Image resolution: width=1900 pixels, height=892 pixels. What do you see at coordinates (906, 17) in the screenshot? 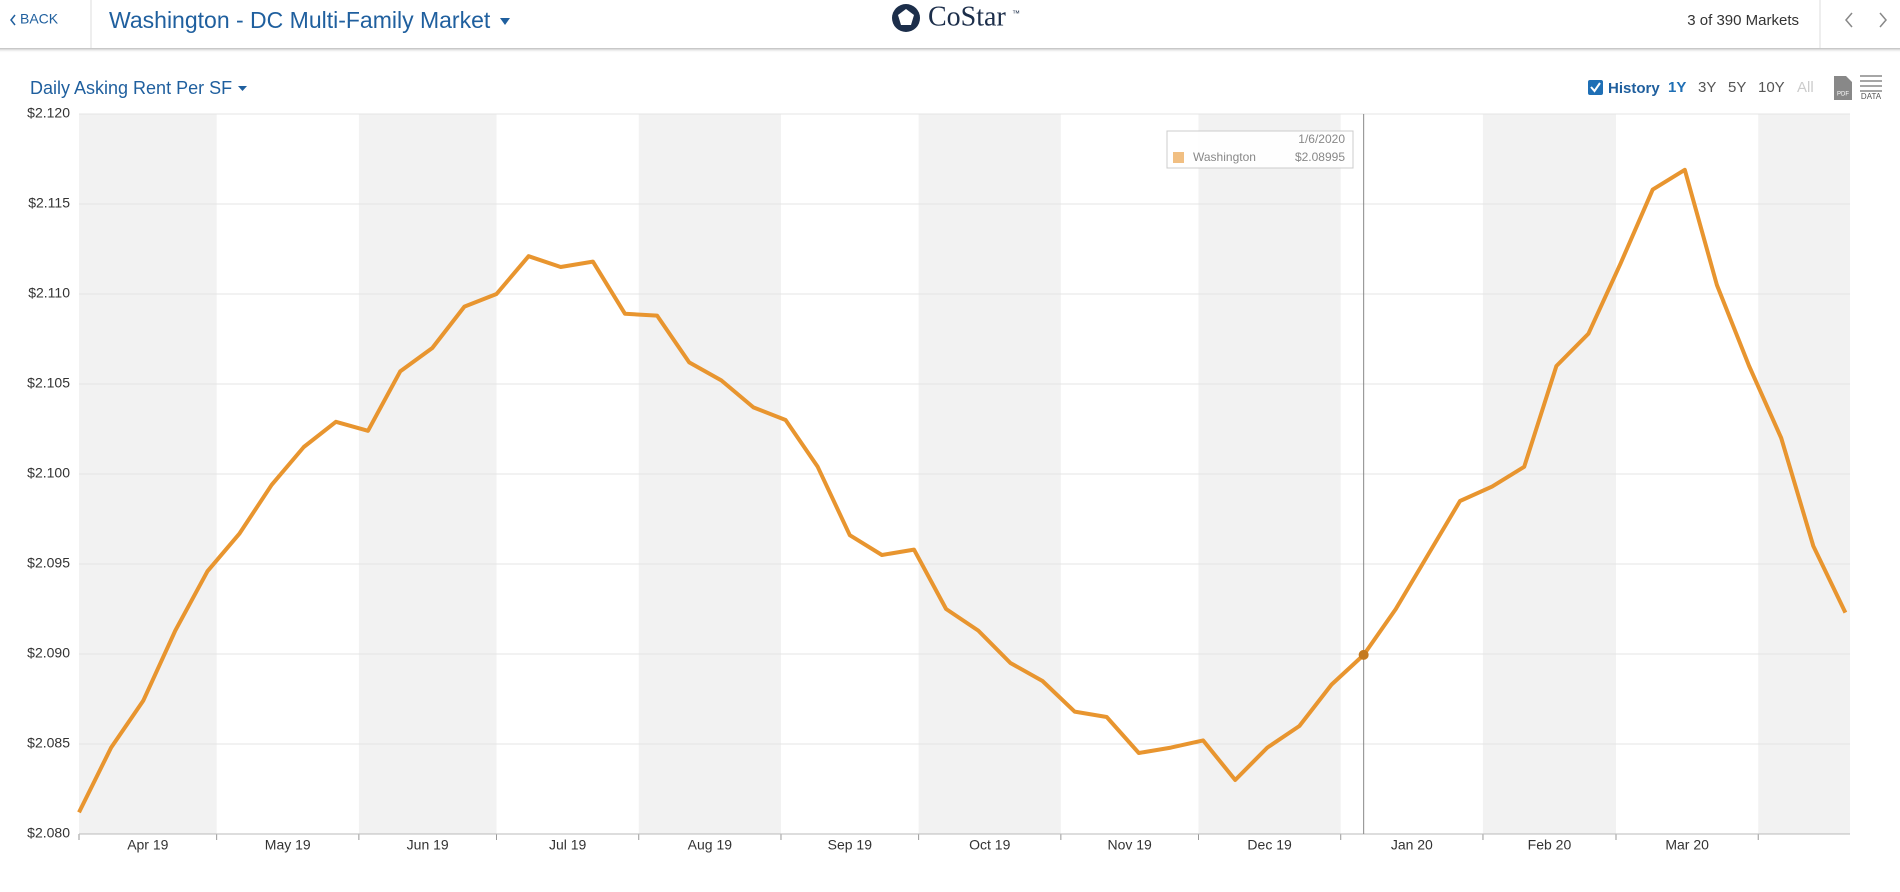
I see `logo-star` at bounding box center [906, 17].